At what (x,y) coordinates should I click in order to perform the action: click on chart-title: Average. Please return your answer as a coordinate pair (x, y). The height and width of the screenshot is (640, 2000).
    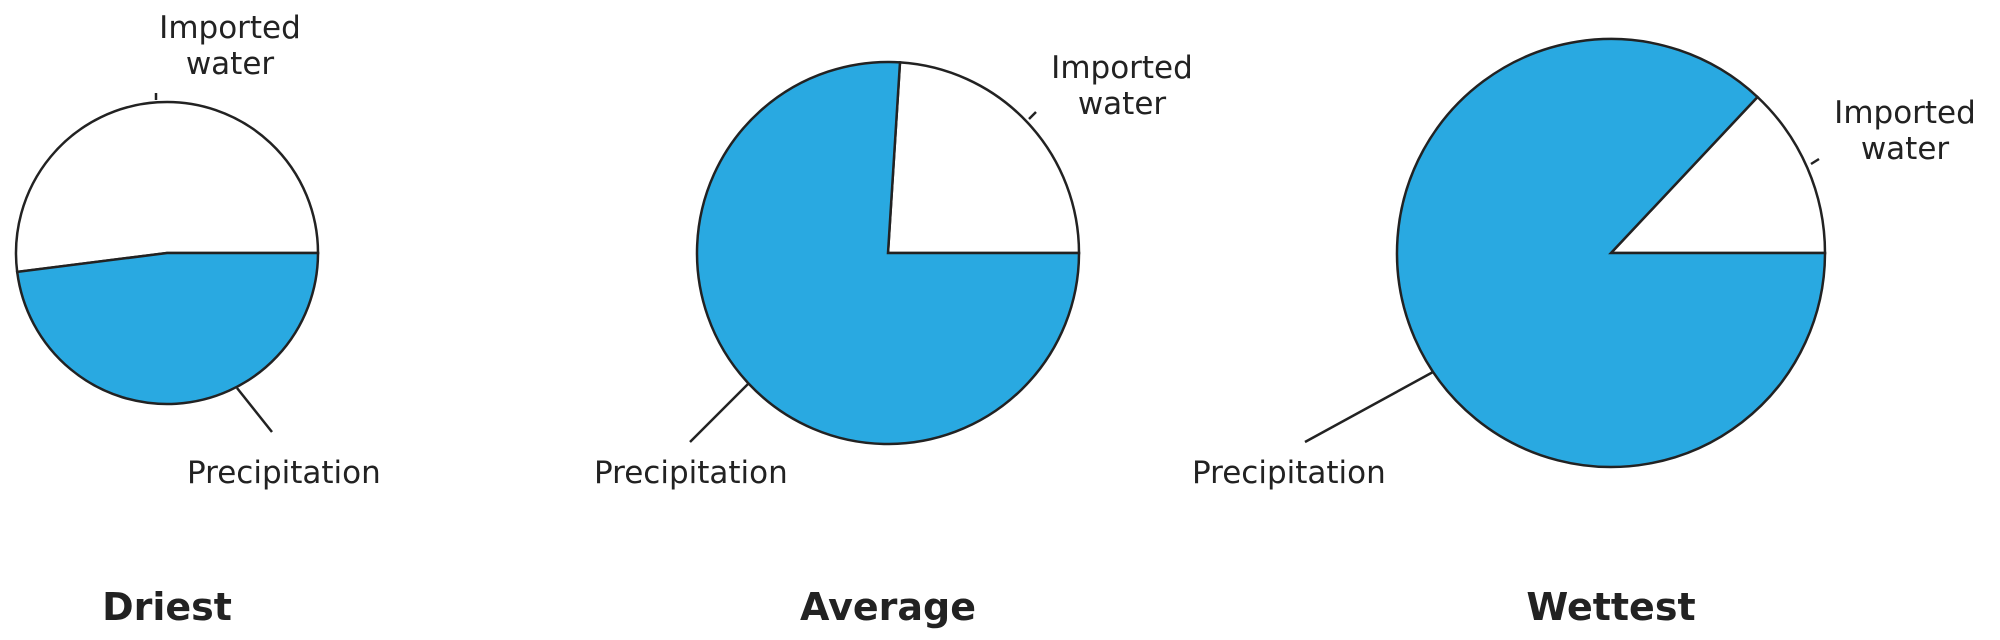
    Looking at the image, I should click on (888, 607).